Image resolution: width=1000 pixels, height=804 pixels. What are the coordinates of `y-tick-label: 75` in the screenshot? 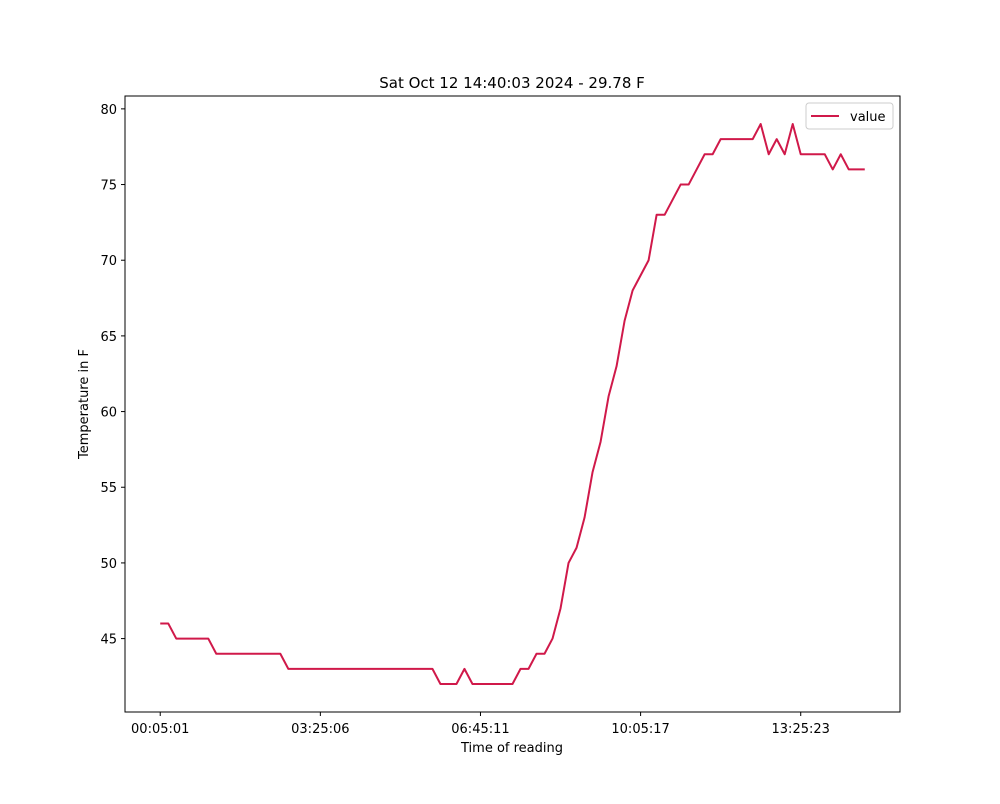 It's located at (108, 186).